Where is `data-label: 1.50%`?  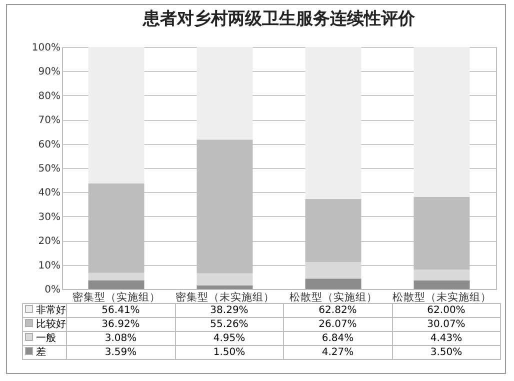 data-label: 1.50% is located at coordinates (229, 353).